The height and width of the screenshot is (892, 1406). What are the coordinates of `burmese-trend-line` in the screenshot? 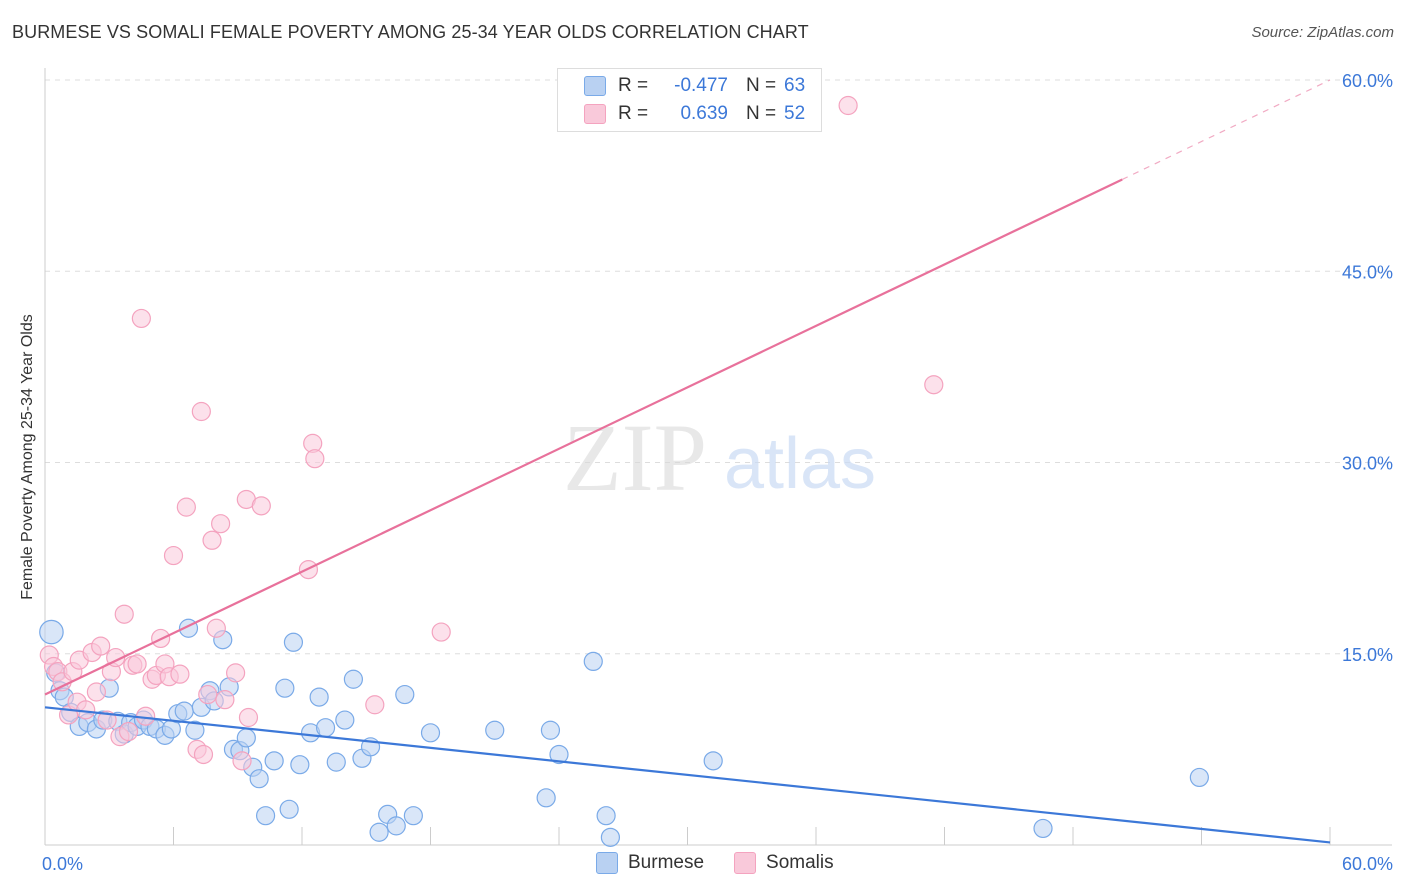 It's located at (687, 775).